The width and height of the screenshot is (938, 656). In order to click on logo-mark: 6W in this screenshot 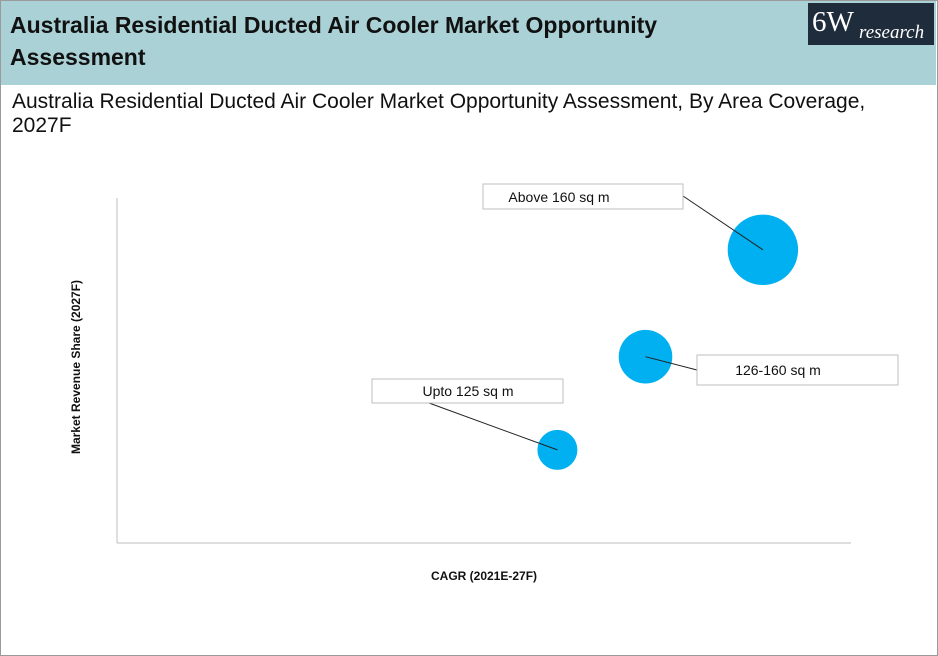, I will do `click(833, 22)`.